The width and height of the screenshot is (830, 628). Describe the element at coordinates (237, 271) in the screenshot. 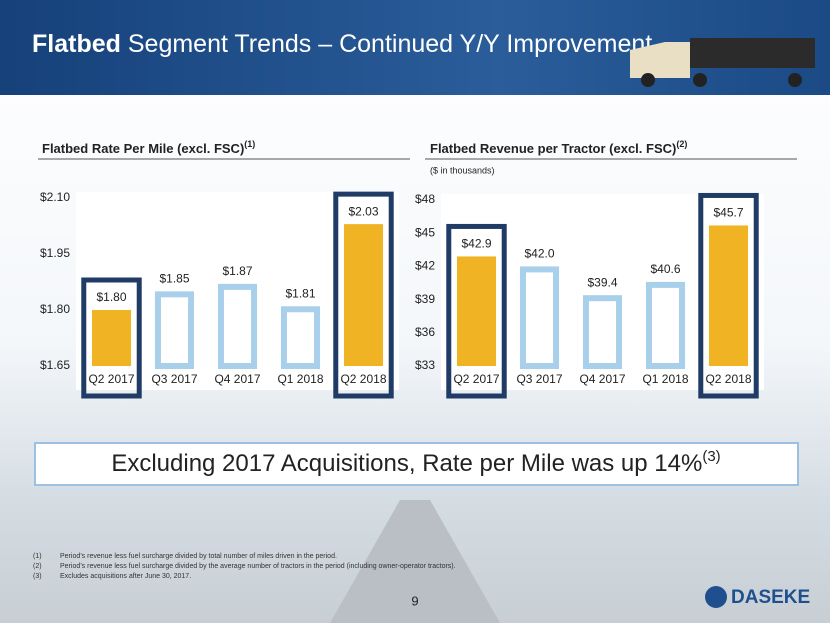

I see `value-label: $1.87` at that location.